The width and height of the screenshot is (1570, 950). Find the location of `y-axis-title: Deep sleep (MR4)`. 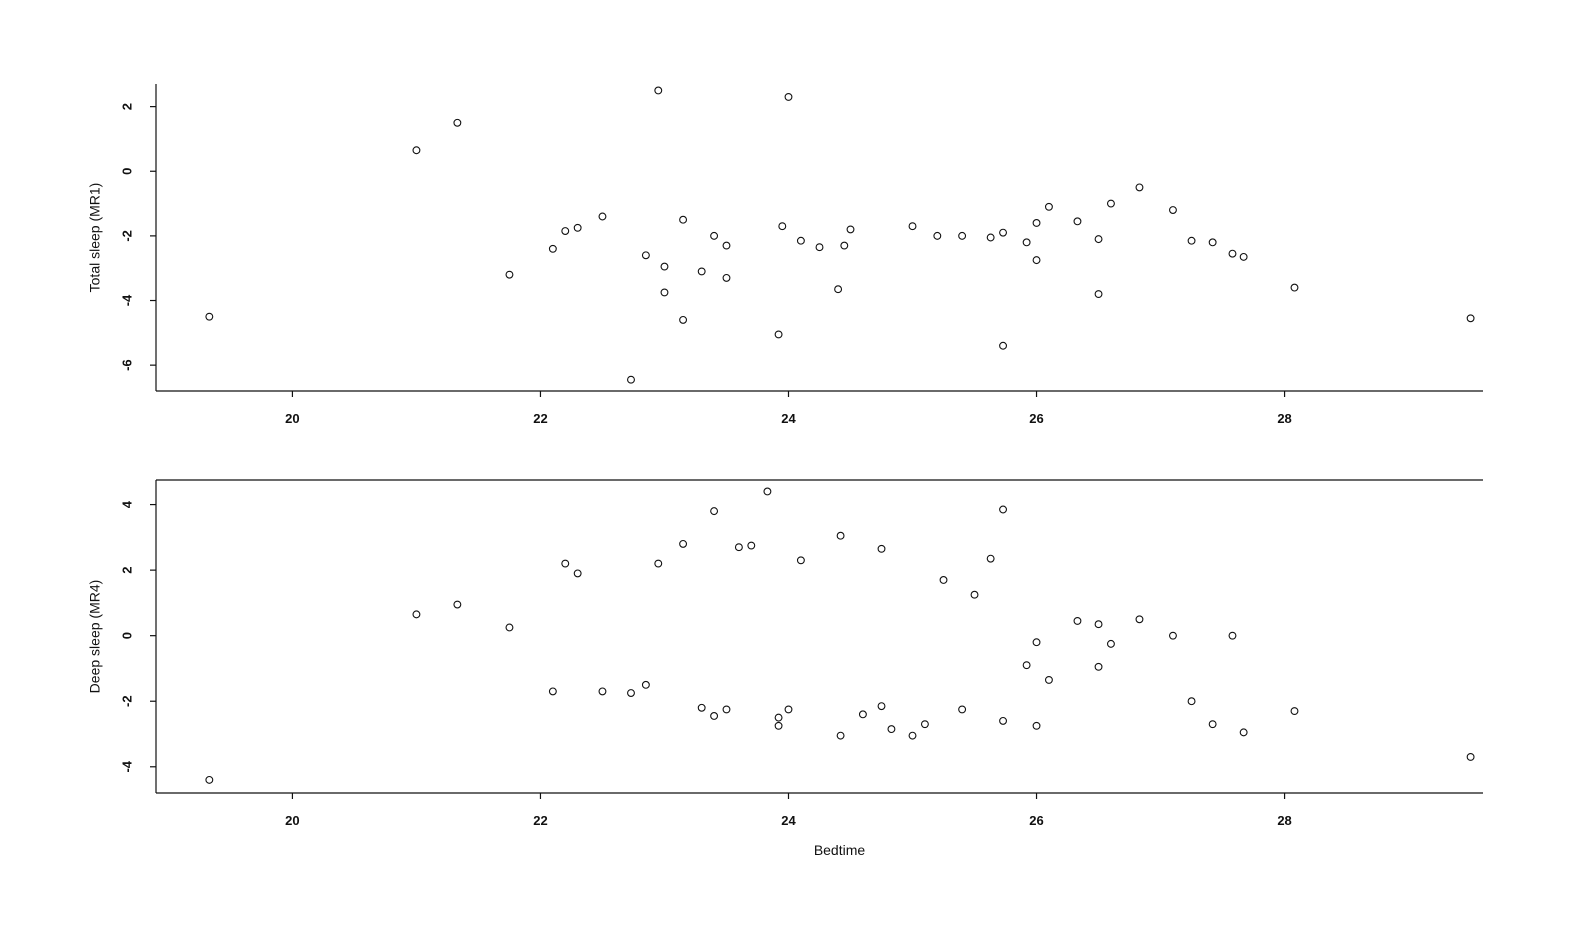

y-axis-title: Deep sleep (MR4) is located at coordinates (95, 637).